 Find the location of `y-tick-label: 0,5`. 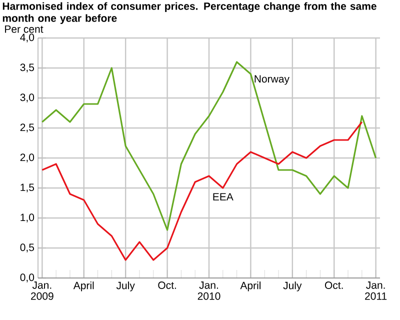

y-tick-label: 0,5 is located at coordinates (27, 248).